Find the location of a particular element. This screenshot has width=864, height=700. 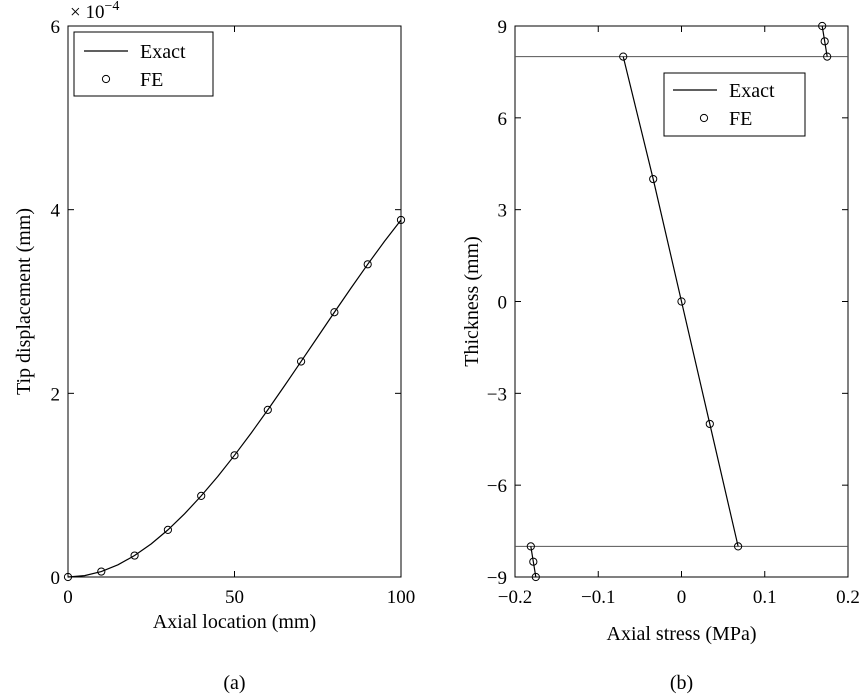

y-tick-label: −6 is located at coordinates (497, 486).